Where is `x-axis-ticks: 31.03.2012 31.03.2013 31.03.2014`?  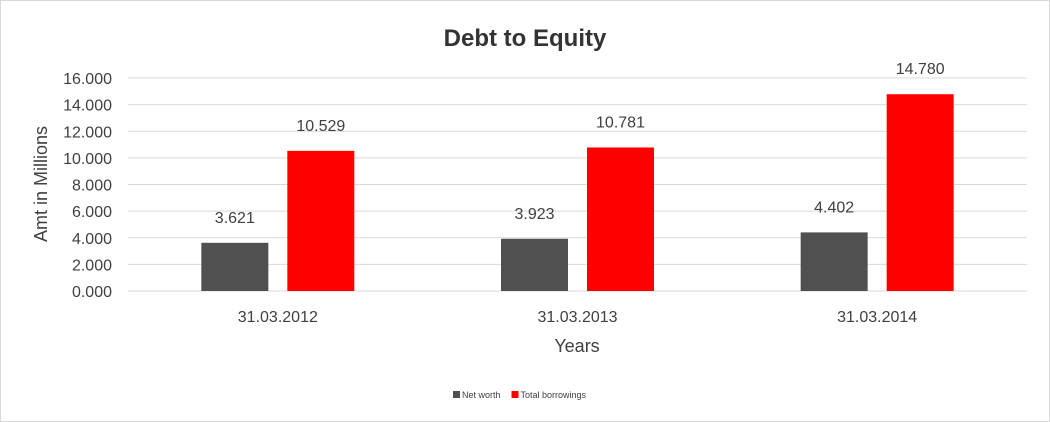 x-axis-ticks: 31.03.2012 31.03.2013 31.03.2014 is located at coordinates (578, 317).